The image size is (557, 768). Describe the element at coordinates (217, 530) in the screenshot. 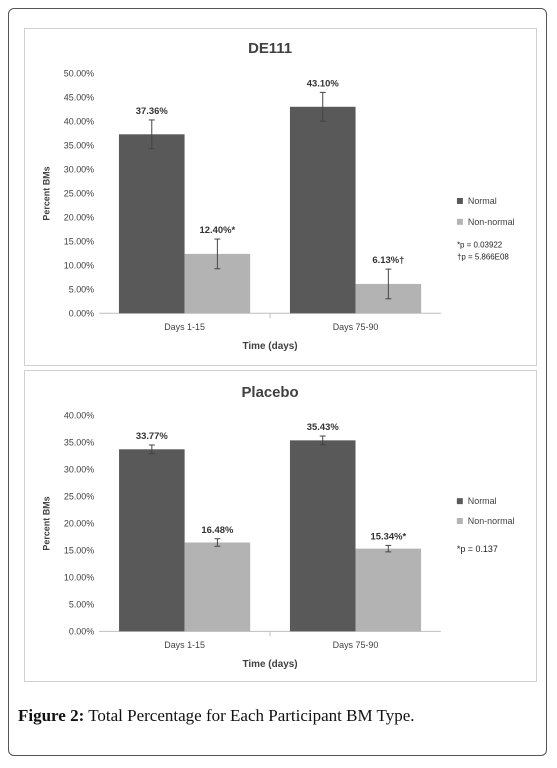

I see `data-label: 16.48%` at that location.